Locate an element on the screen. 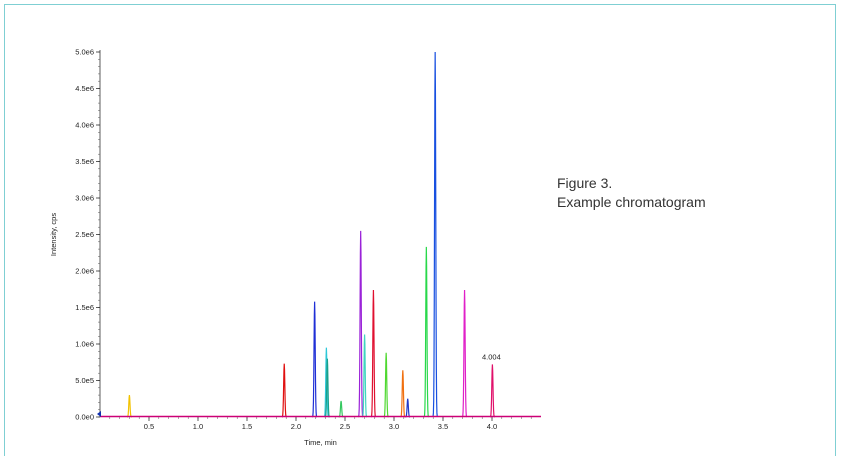 This screenshot has width=842, height=457. x-tick-label: 2.0 is located at coordinates (296, 426).